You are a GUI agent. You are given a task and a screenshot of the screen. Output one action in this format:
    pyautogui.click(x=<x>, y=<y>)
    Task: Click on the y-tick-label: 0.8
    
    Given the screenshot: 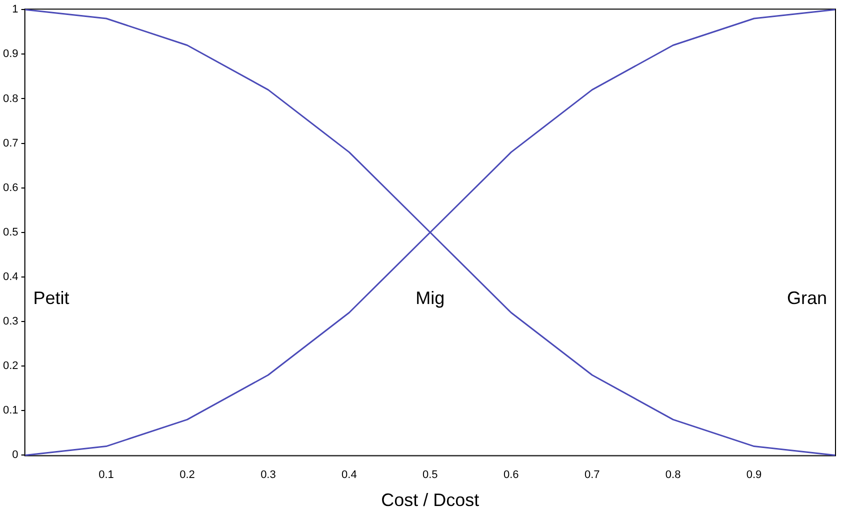 What is the action you would take?
    pyautogui.click(x=10, y=98)
    